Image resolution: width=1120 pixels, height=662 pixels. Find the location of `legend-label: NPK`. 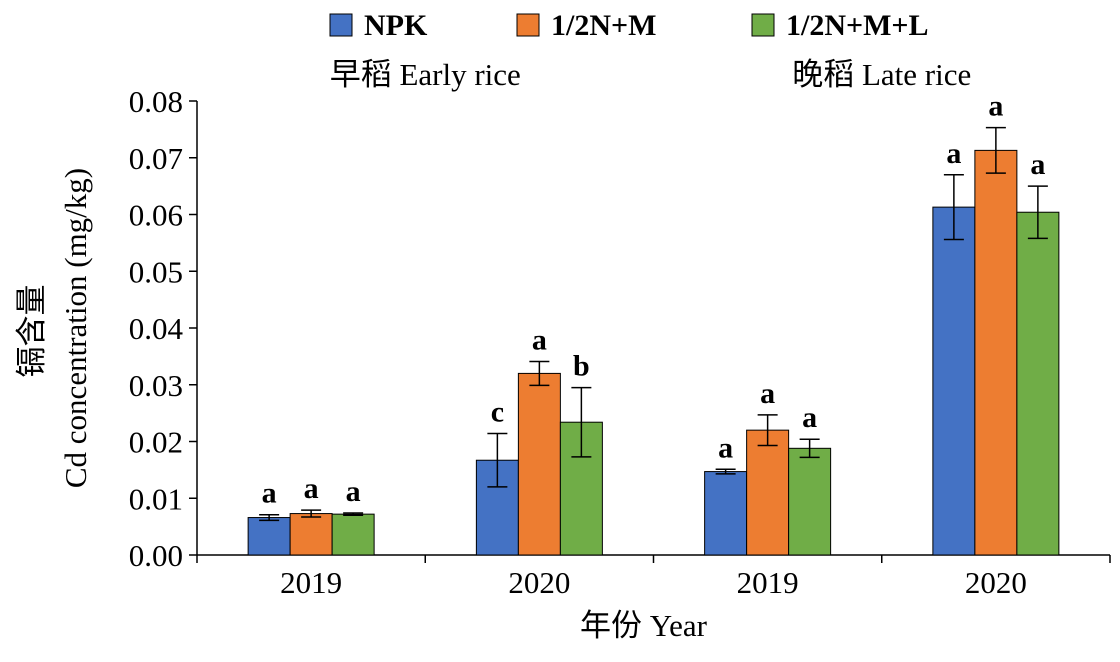

legend-label: NPK is located at coordinates (396, 25).